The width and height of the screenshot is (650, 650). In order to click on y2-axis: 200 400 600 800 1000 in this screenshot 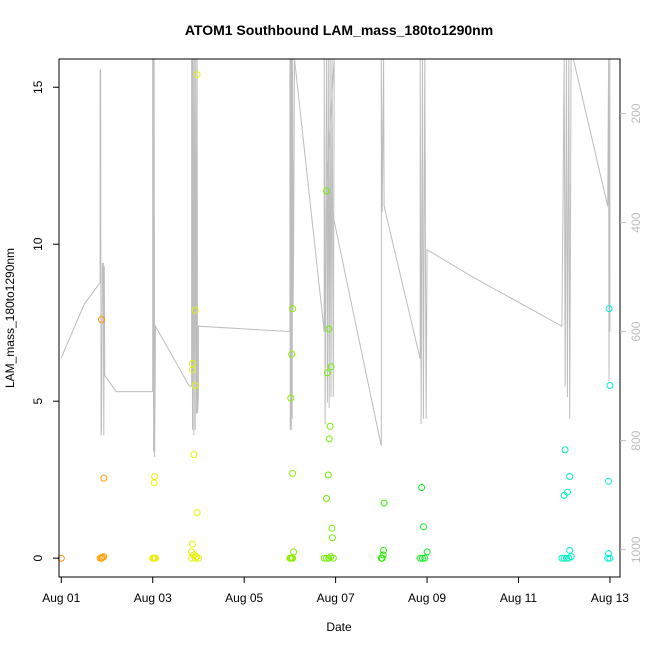, I will do `click(631, 333)`.